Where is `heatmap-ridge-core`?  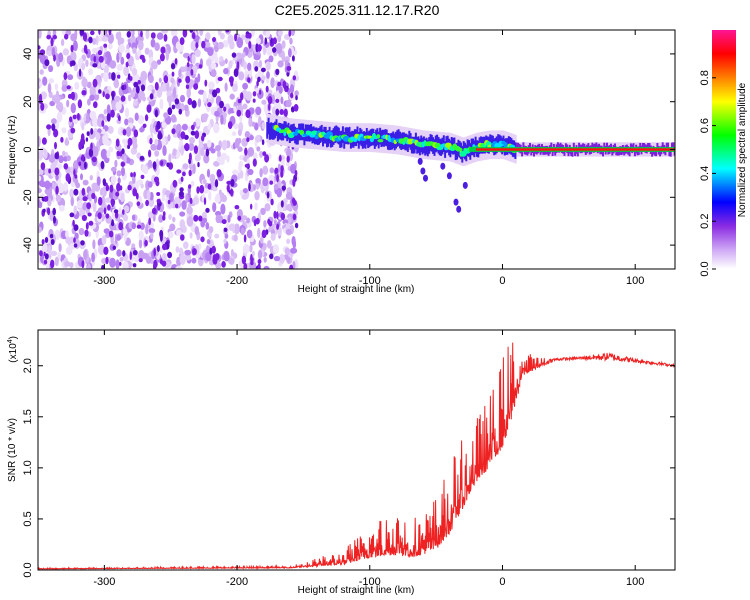
heatmap-ridge-core is located at coordinates (437, 145).